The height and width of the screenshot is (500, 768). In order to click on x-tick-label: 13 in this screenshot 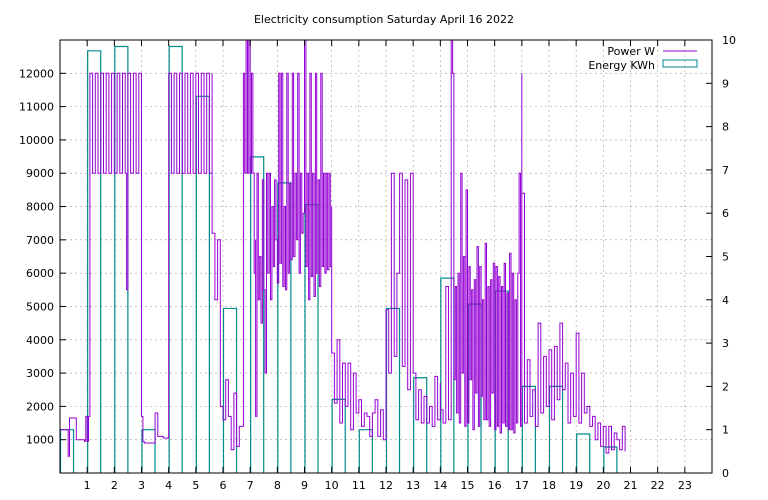, I will do `click(413, 485)`.